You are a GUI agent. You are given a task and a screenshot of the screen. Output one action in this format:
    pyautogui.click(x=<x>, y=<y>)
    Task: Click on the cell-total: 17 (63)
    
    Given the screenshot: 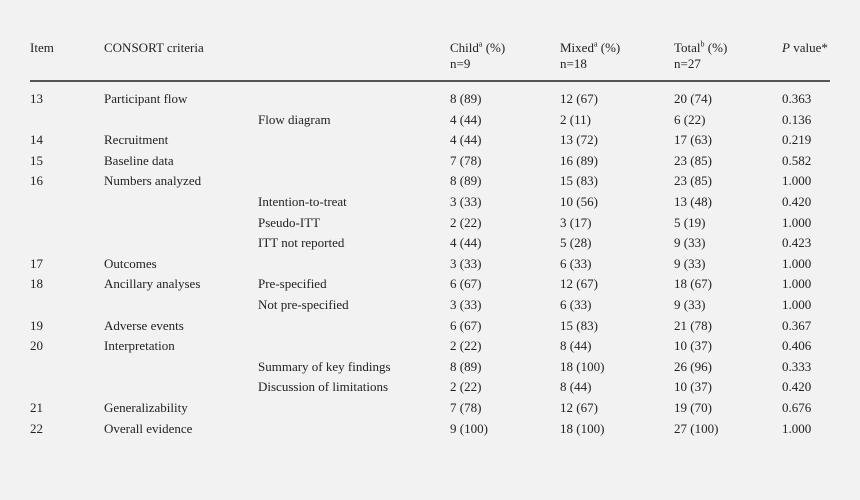 What is the action you would take?
    pyautogui.click(x=693, y=140)
    